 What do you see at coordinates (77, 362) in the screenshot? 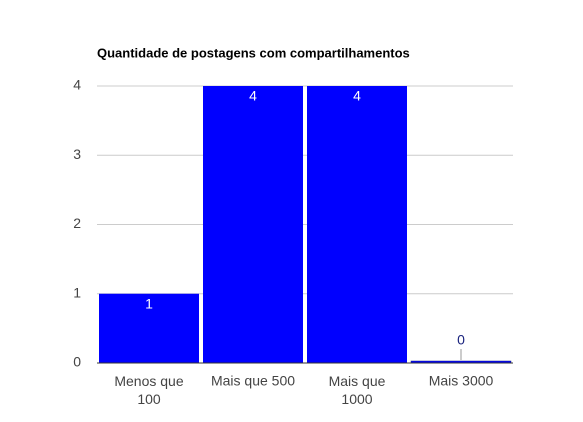
I see `y-tick-label: 0` at bounding box center [77, 362].